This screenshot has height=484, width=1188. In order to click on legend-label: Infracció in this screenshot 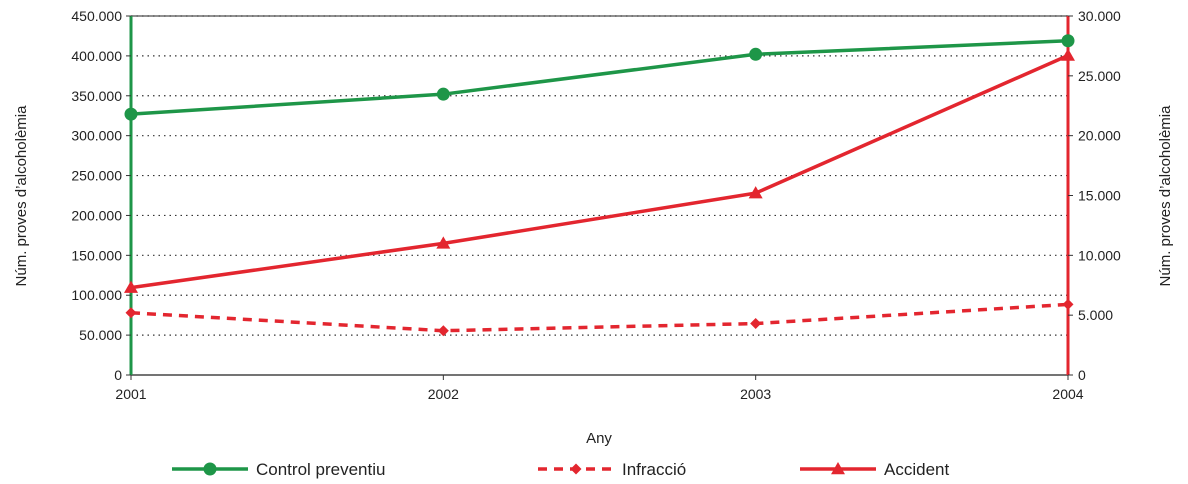, I will do `click(654, 469)`.